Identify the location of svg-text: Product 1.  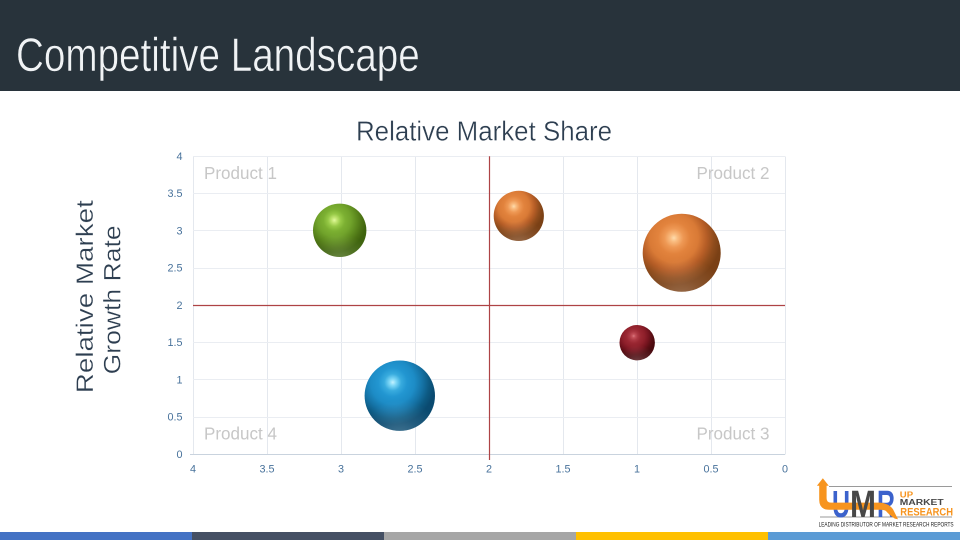
(240, 173).